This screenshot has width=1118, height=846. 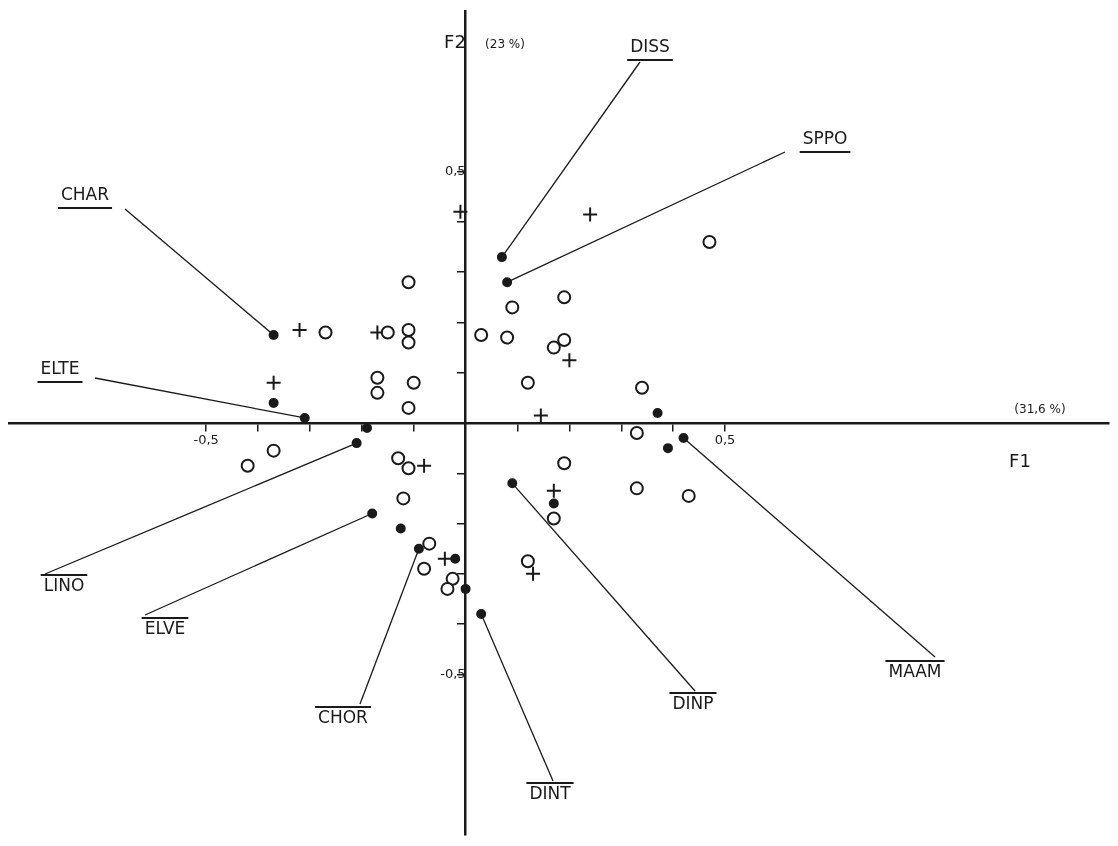 I want to click on annotation: LINO, so click(x=64, y=585).